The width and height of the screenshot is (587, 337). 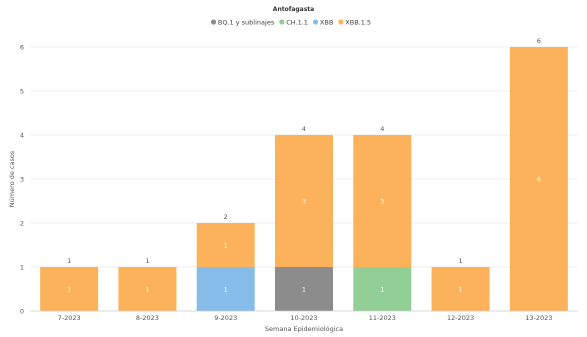 What do you see at coordinates (22, 135) in the screenshot?
I see `y-tick-label: 4` at bounding box center [22, 135].